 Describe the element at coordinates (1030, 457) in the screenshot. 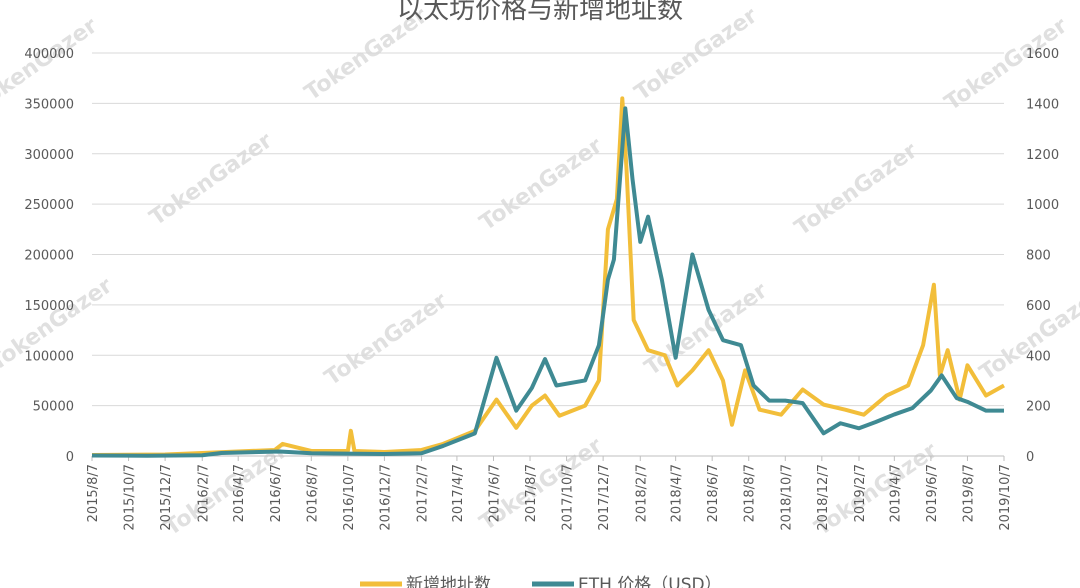

I see `right-tick-label: 0` at that location.